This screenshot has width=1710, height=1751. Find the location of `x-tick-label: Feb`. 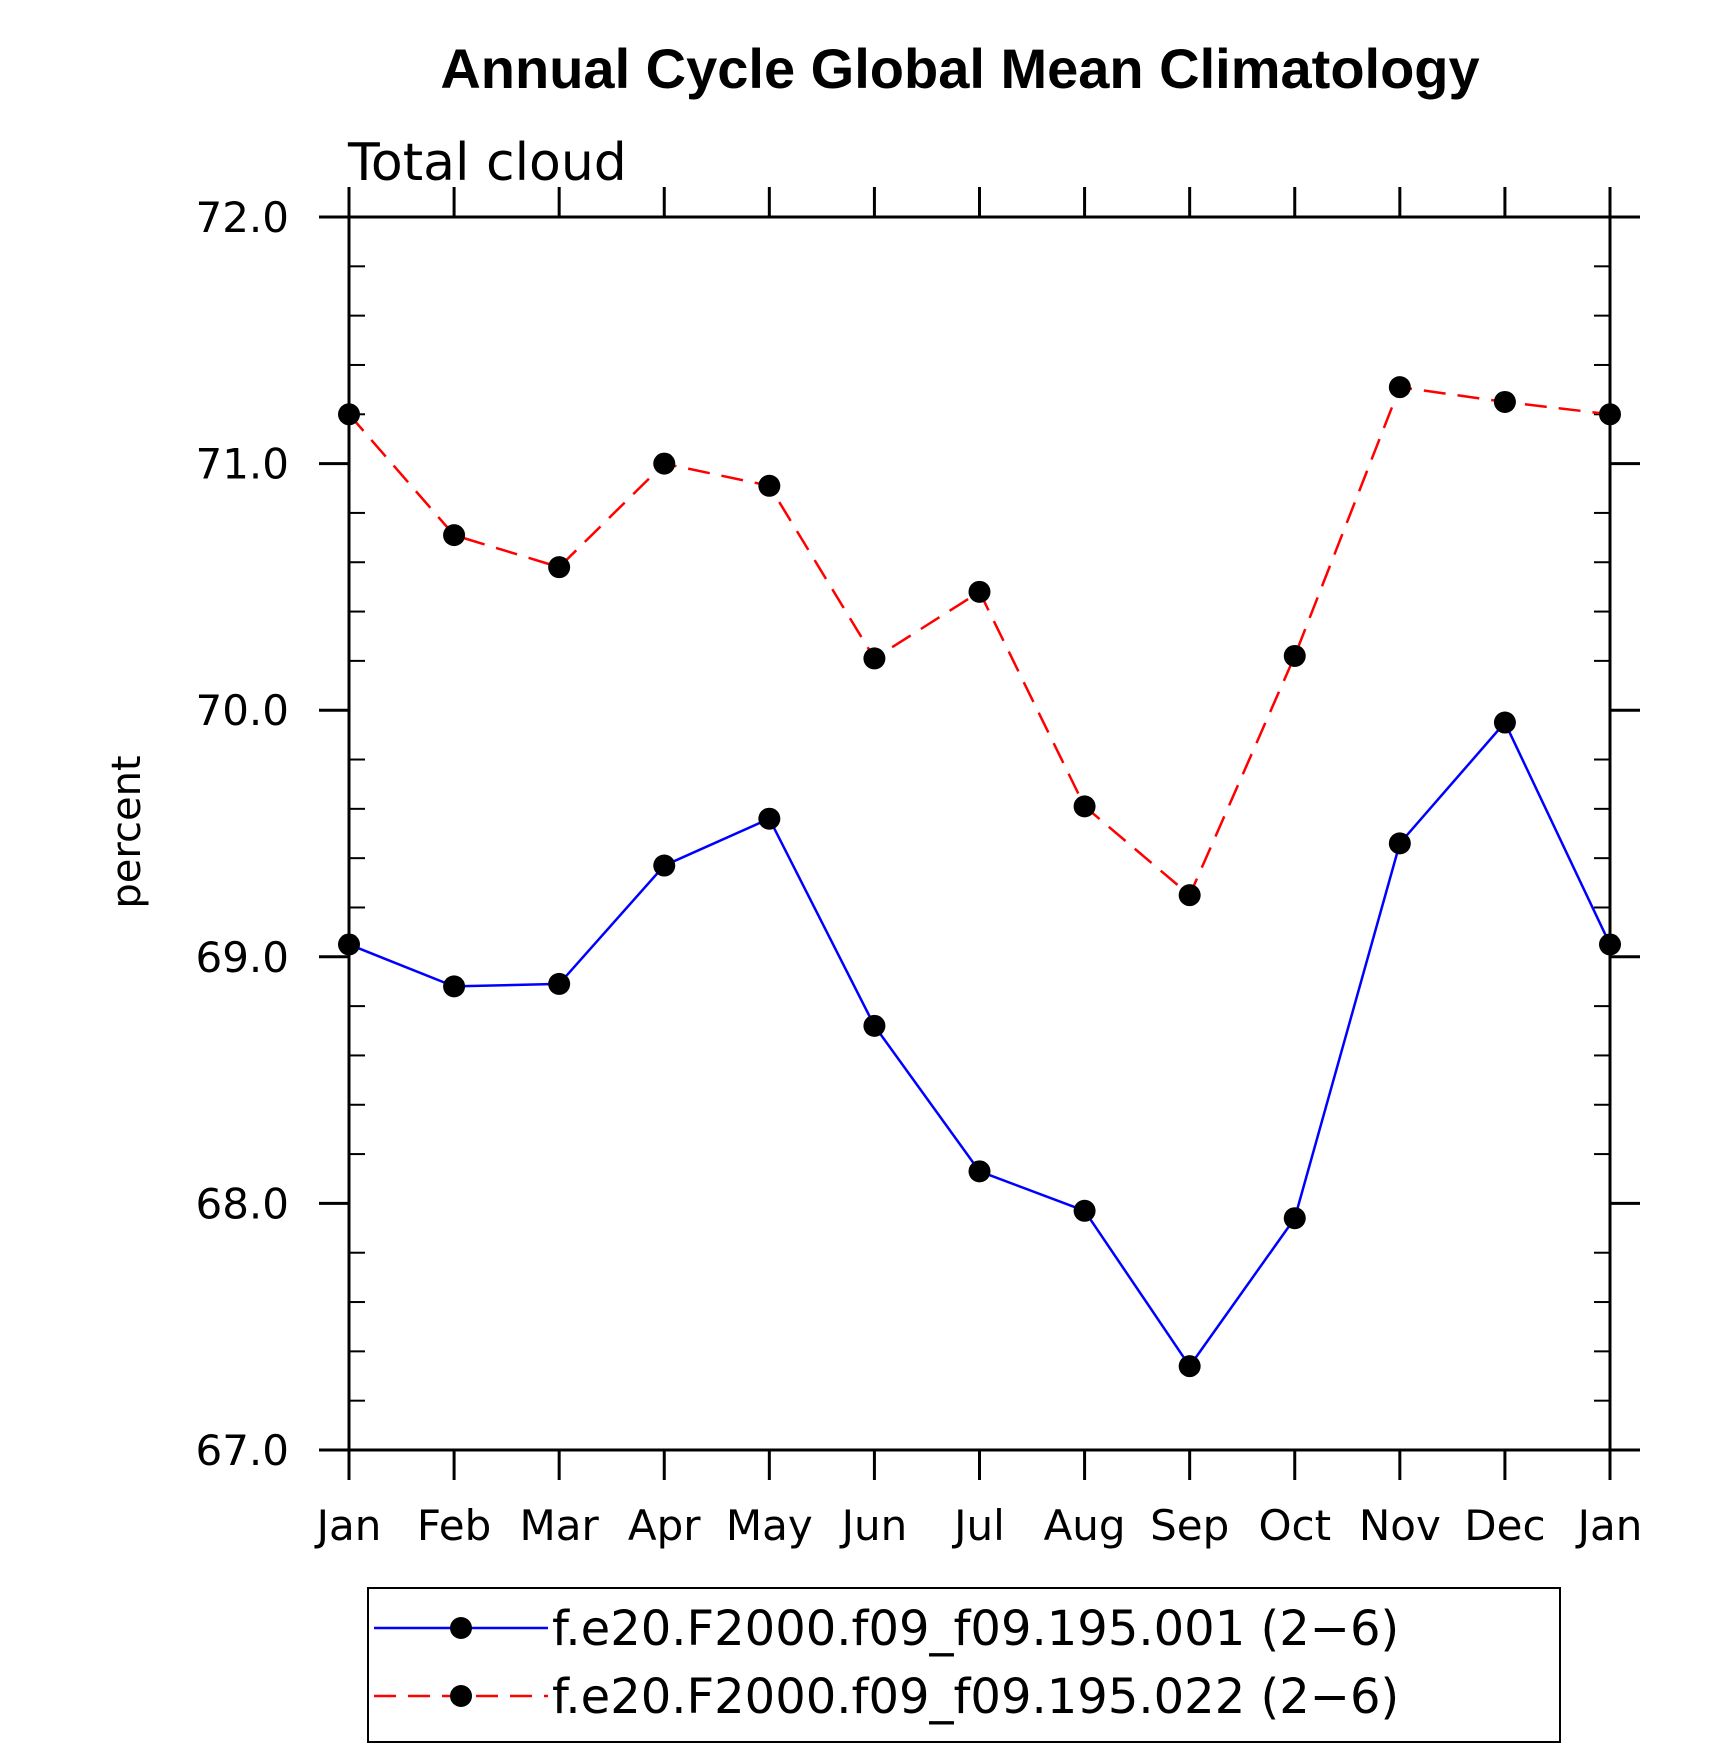

x-tick-label: Feb is located at coordinates (454, 1525).